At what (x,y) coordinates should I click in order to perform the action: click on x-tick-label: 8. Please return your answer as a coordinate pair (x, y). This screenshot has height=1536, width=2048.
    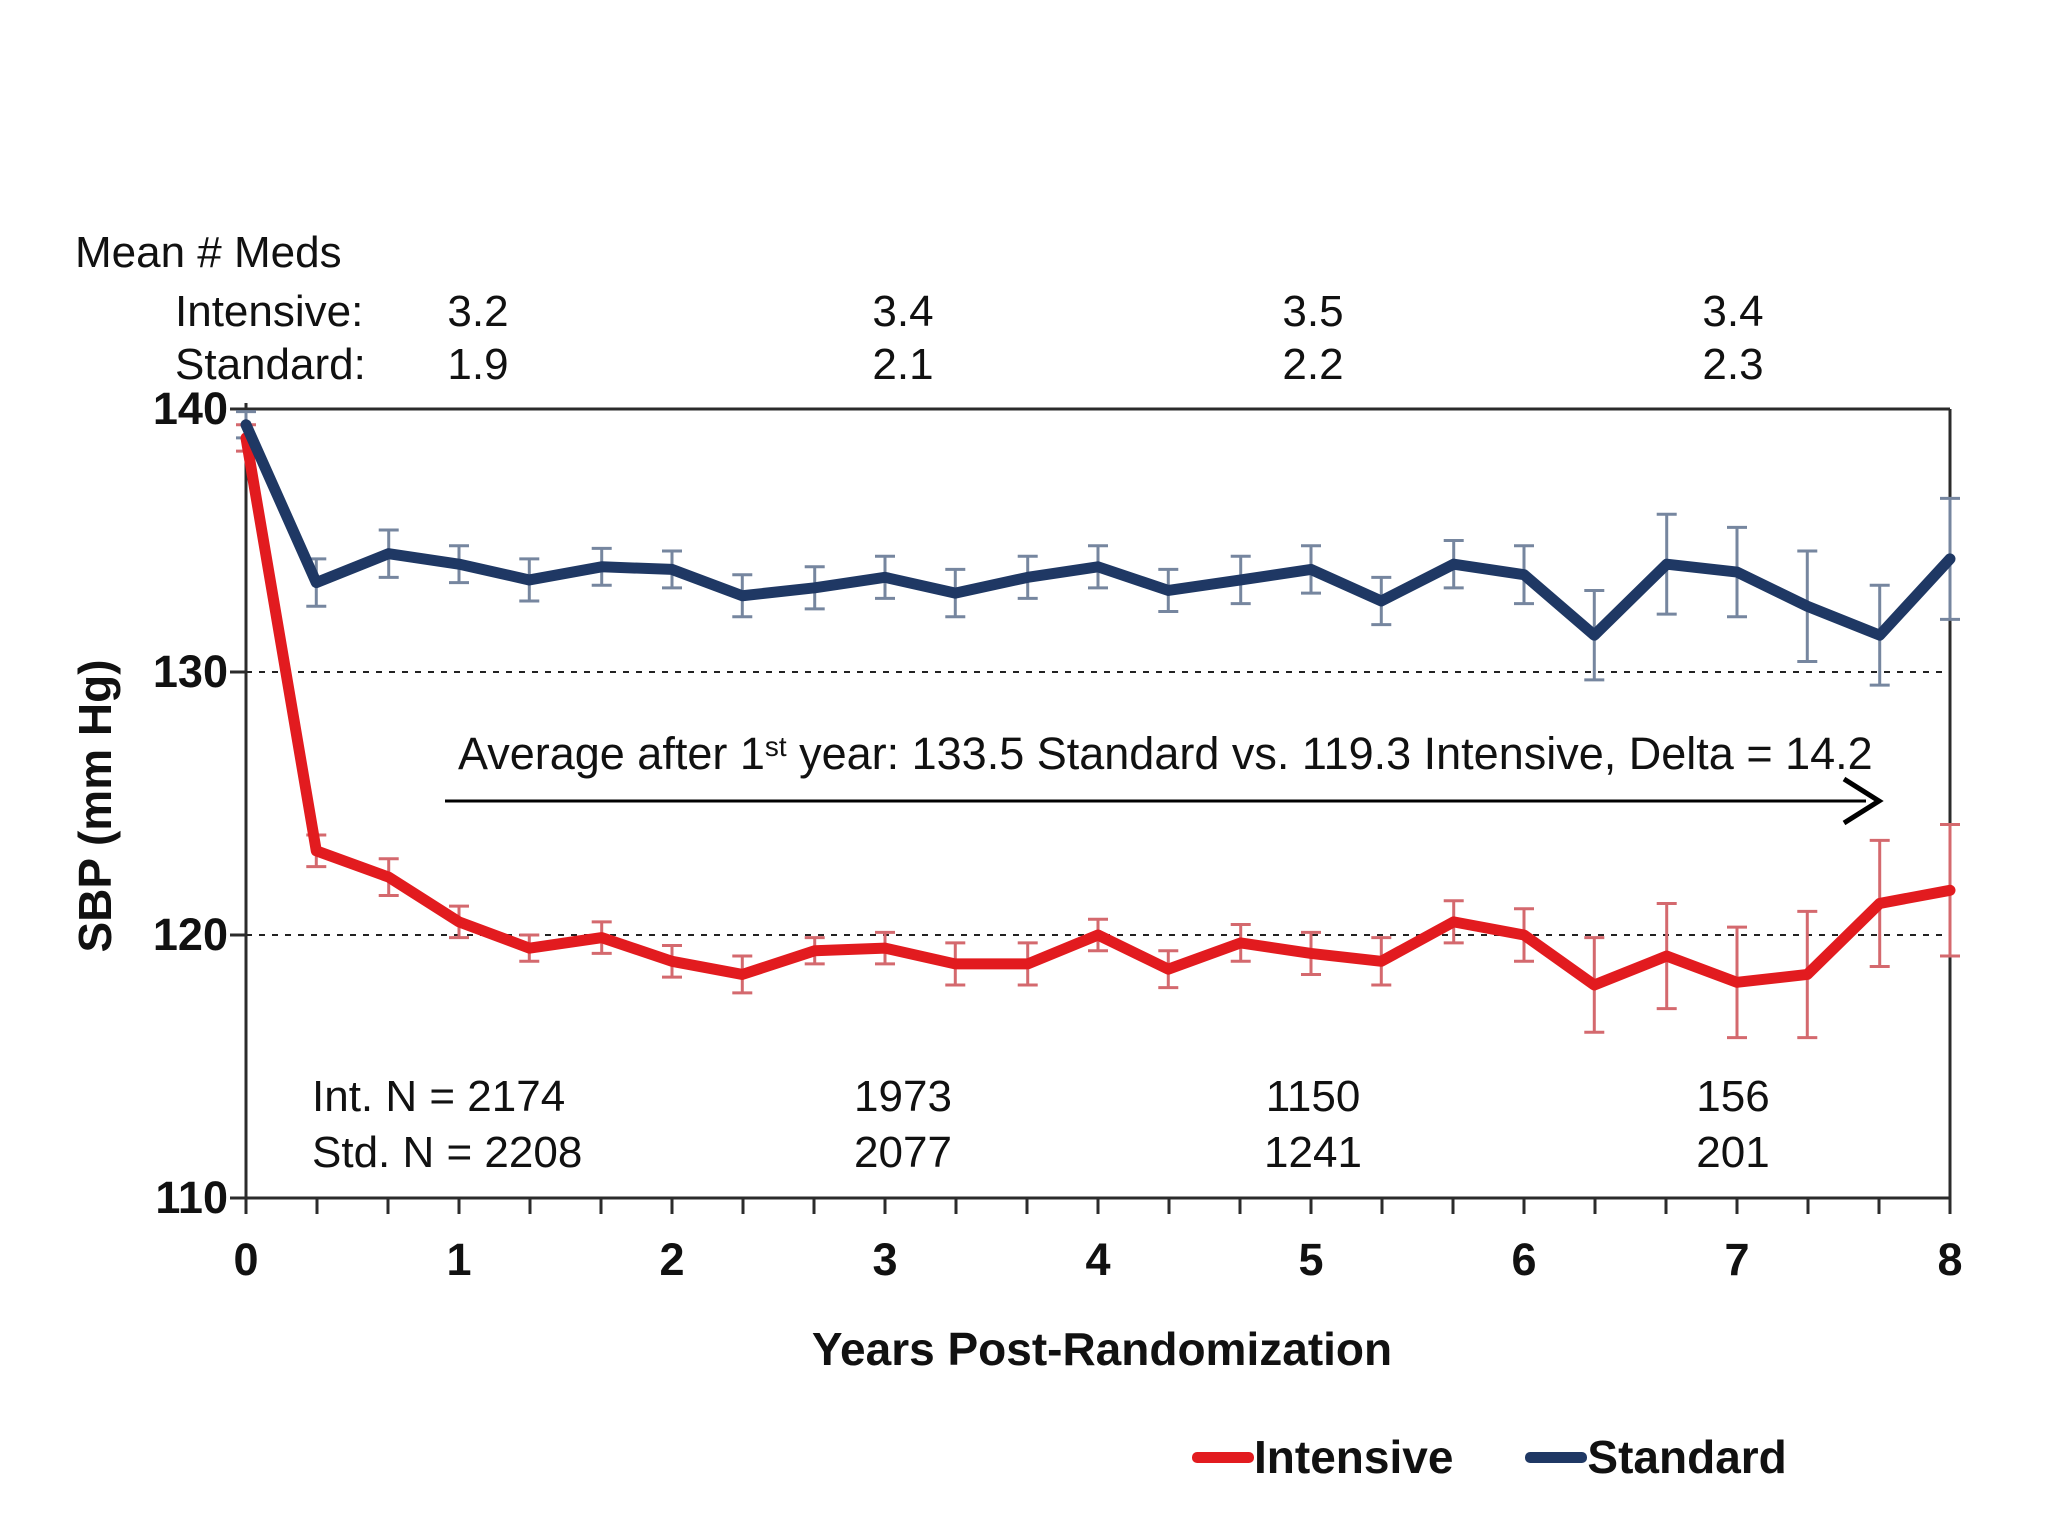
    Looking at the image, I should click on (1950, 1259).